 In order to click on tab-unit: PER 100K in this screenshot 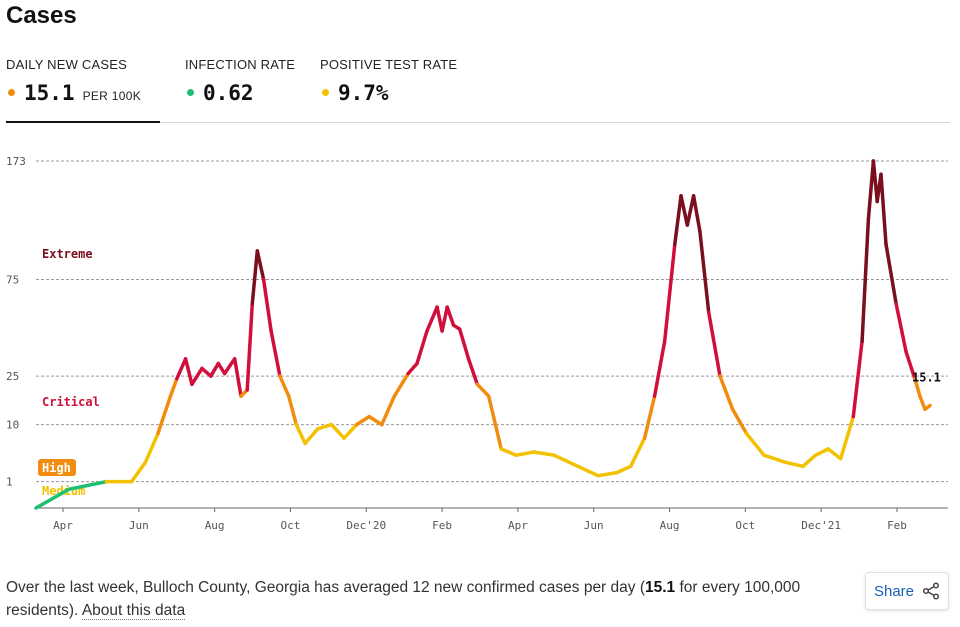, I will do `click(112, 96)`.